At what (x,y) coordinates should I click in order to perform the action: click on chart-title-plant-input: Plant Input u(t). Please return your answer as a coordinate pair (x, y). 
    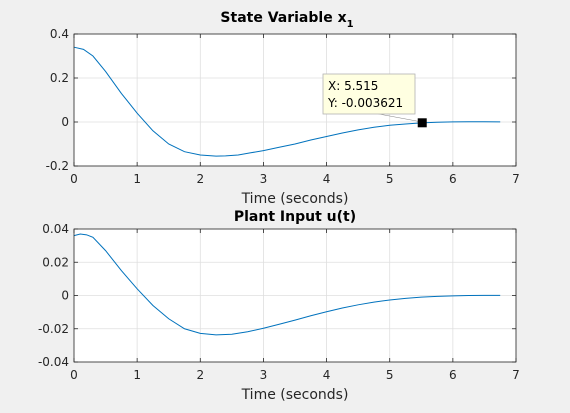
    Looking at the image, I should click on (295, 217).